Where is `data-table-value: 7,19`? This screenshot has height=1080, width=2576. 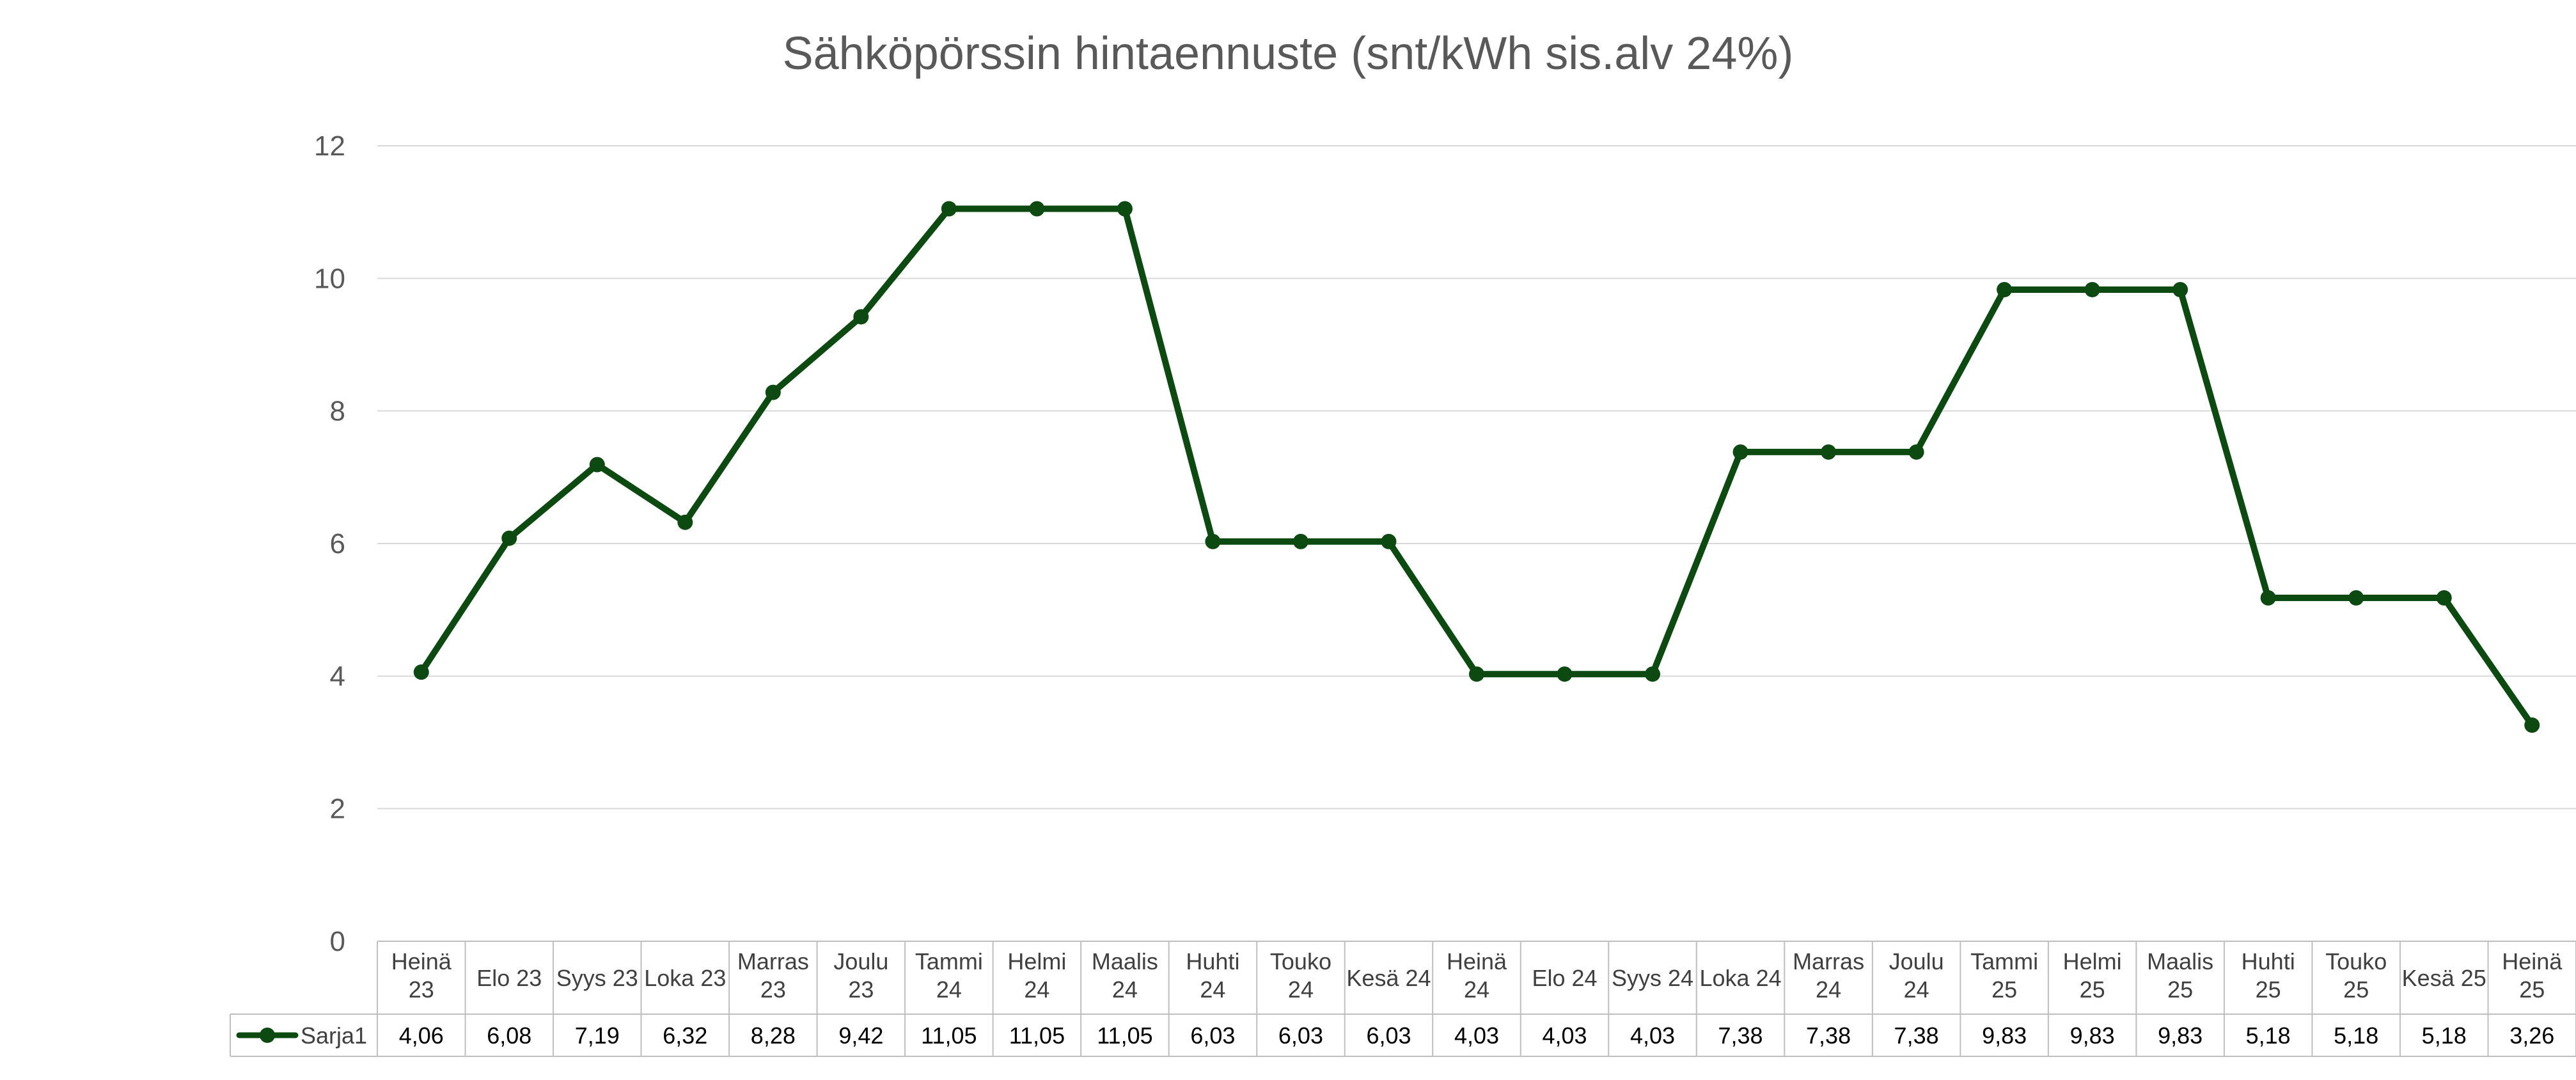 data-table-value: 7,19 is located at coordinates (597, 1035).